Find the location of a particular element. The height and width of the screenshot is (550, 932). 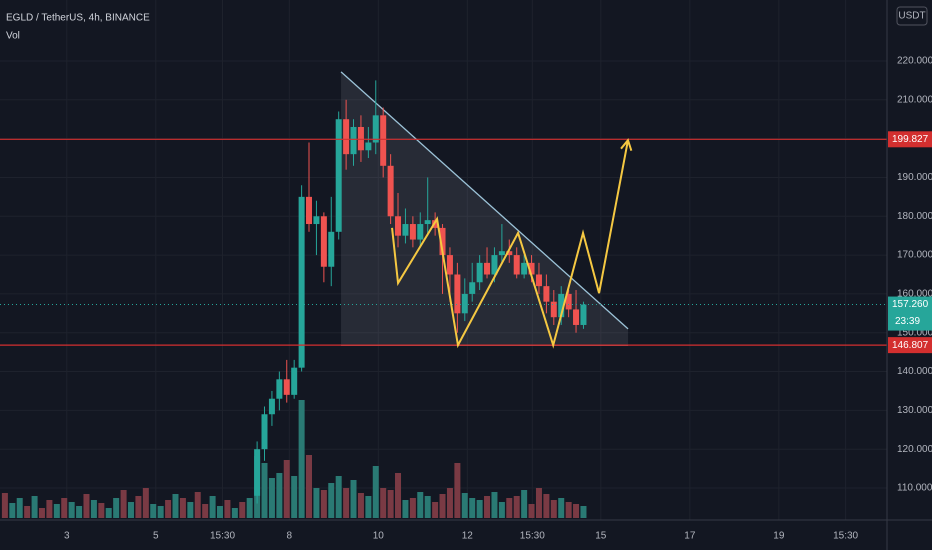

x-tick-label: 10 is located at coordinates (379, 536).